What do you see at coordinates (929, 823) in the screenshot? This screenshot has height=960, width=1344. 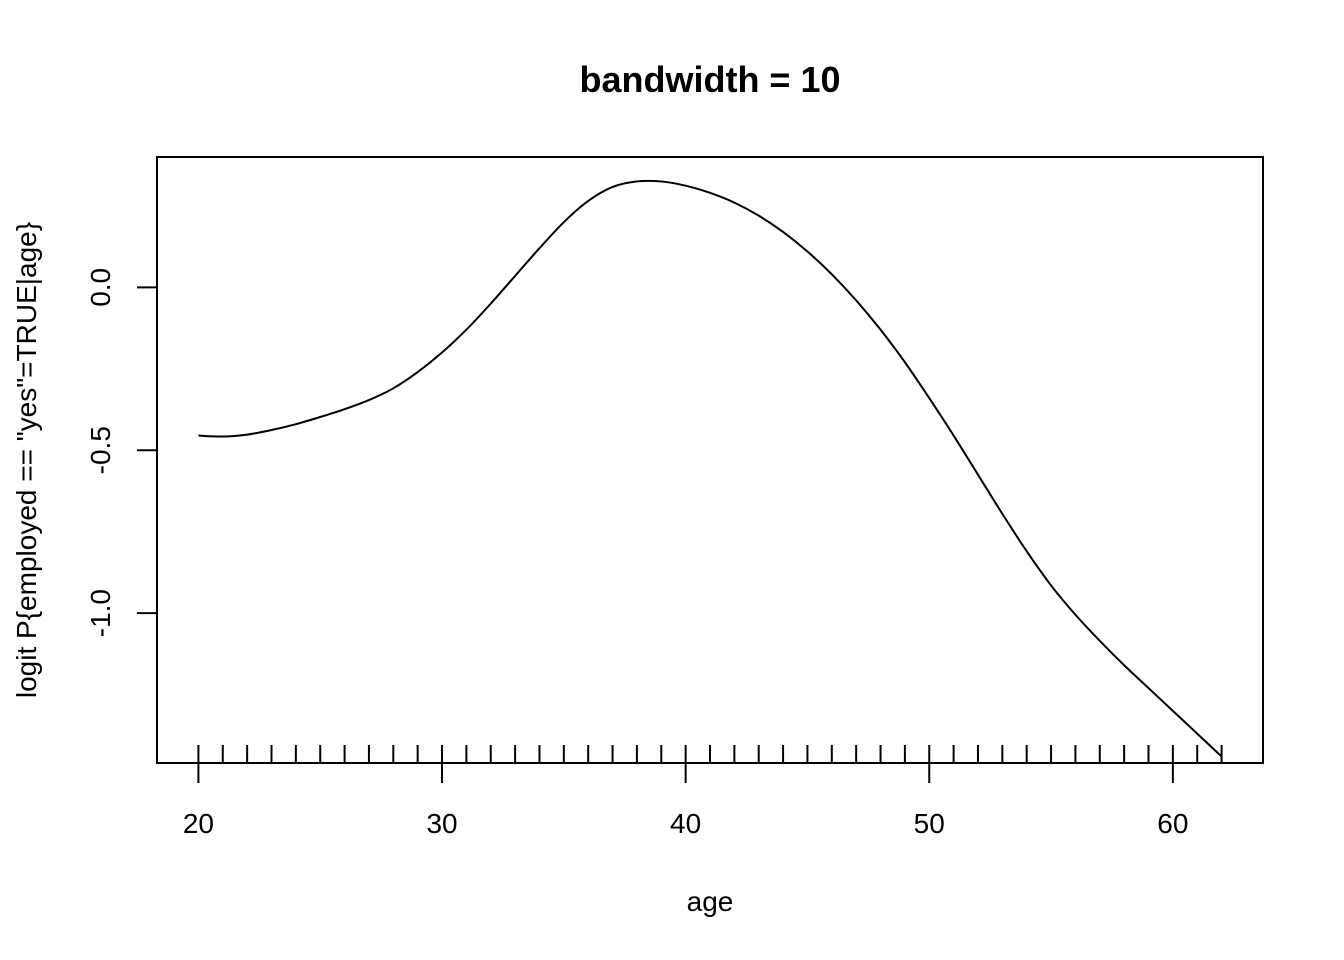 I see `x-tick-label: 50` at bounding box center [929, 823].